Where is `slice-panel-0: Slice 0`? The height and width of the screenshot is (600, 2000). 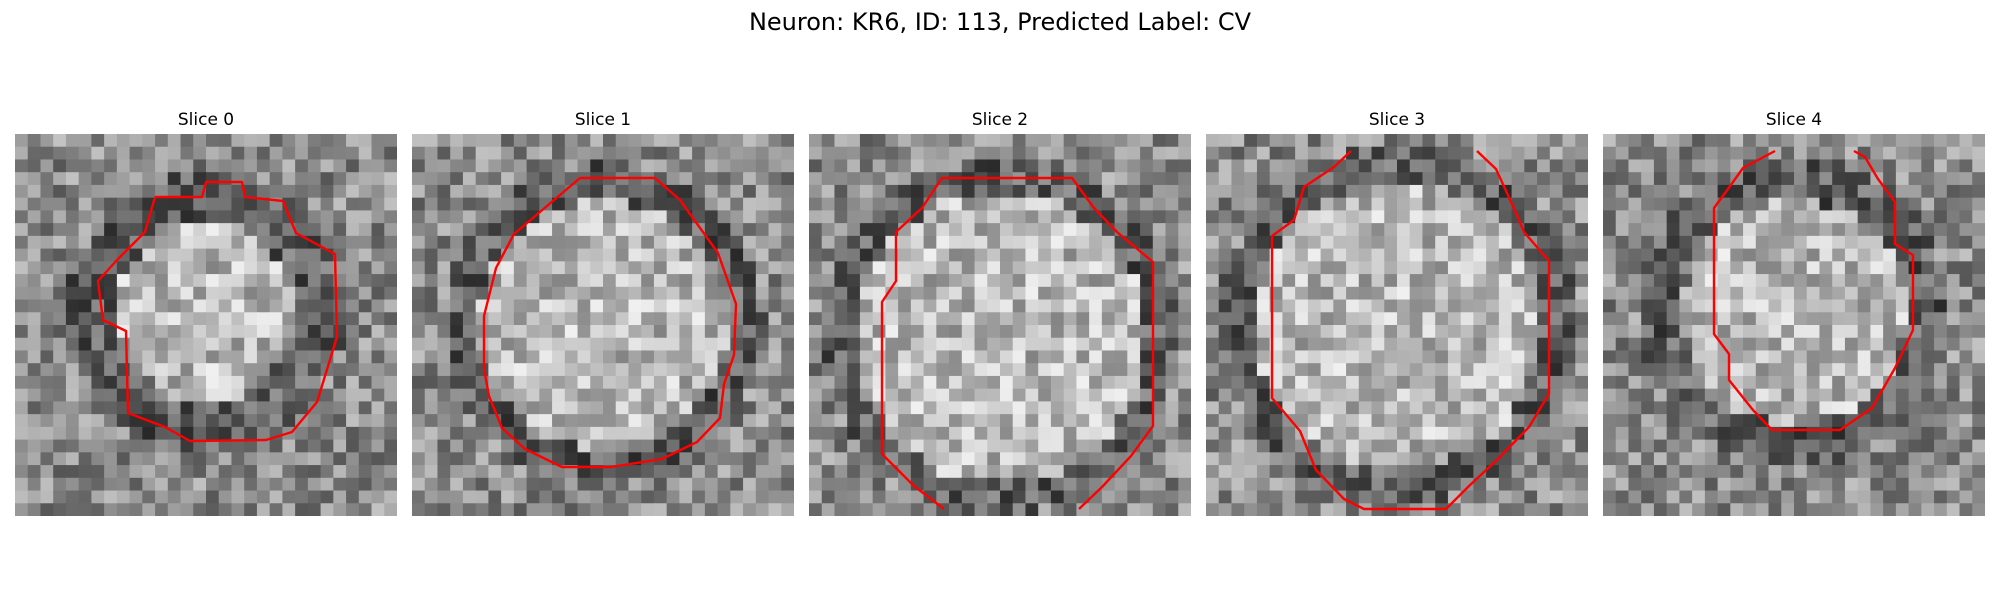 slice-panel-0: Slice 0 is located at coordinates (206, 313).